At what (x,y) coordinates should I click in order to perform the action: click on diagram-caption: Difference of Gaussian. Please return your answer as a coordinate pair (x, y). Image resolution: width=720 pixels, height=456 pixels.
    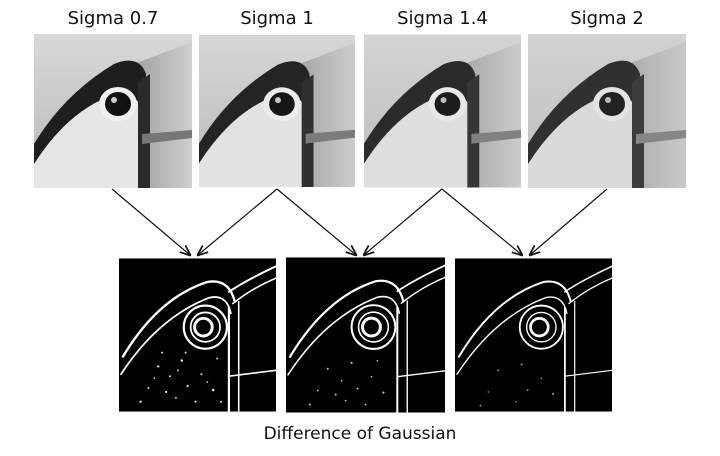
    Looking at the image, I should click on (360, 434).